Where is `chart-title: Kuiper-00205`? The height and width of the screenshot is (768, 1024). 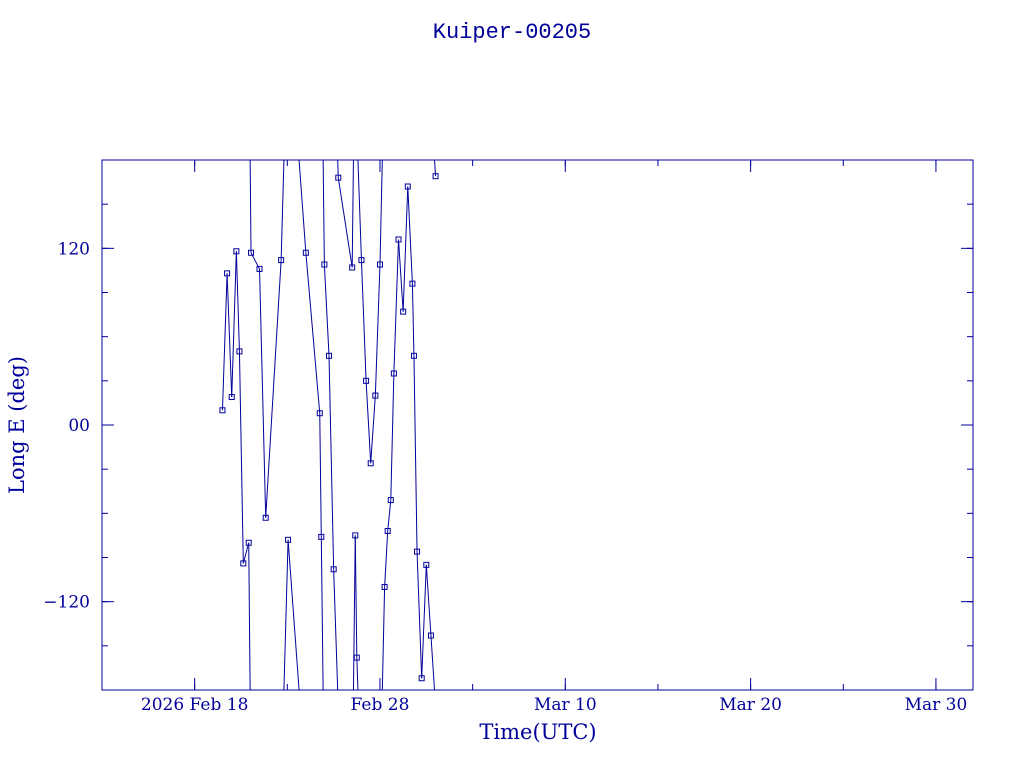 chart-title: Kuiper-00205 is located at coordinates (512, 32).